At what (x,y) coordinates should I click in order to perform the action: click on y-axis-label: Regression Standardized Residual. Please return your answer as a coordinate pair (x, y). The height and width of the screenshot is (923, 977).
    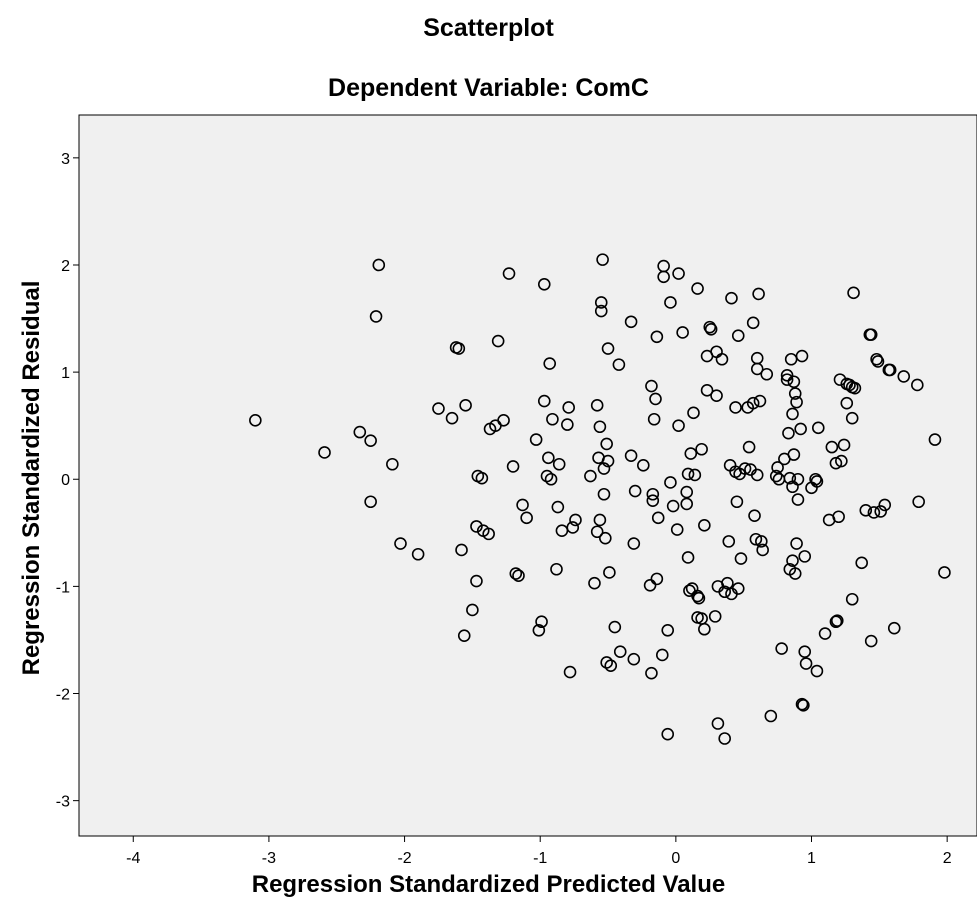
    Looking at the image, I should click on (31, 478).